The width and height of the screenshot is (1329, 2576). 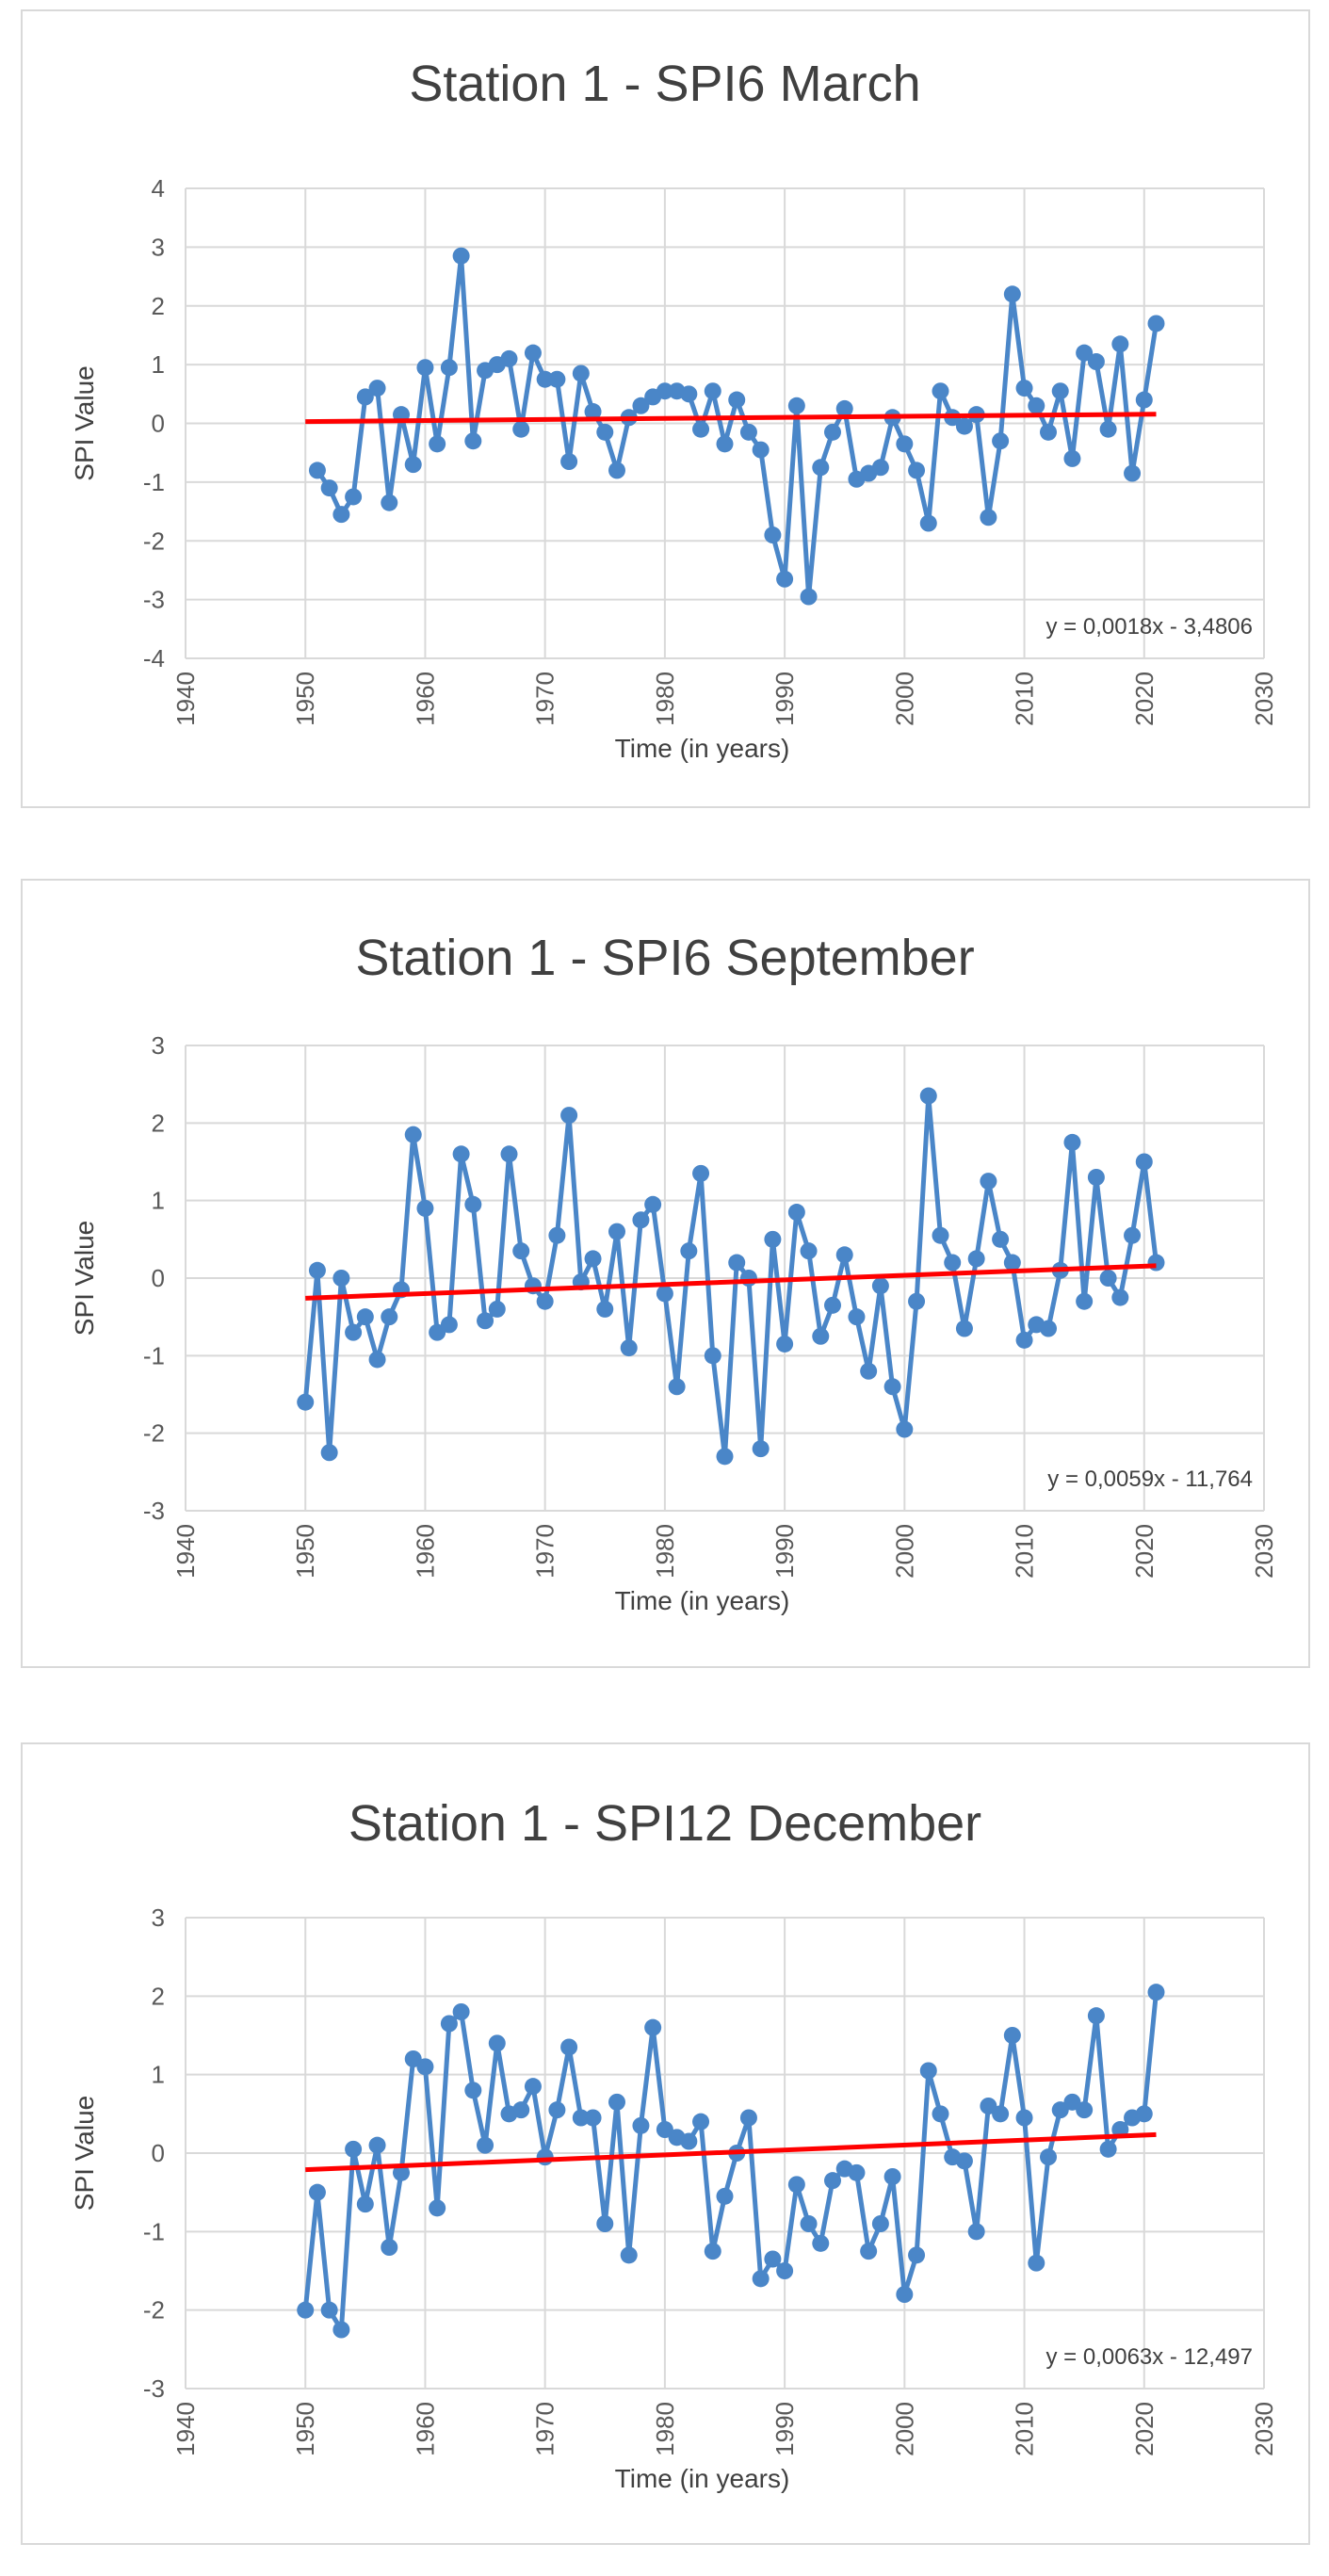 What do you see at coordinates (731, 2152) in the screenshot?
I see `trendline` at bounding box center [731, 2152].